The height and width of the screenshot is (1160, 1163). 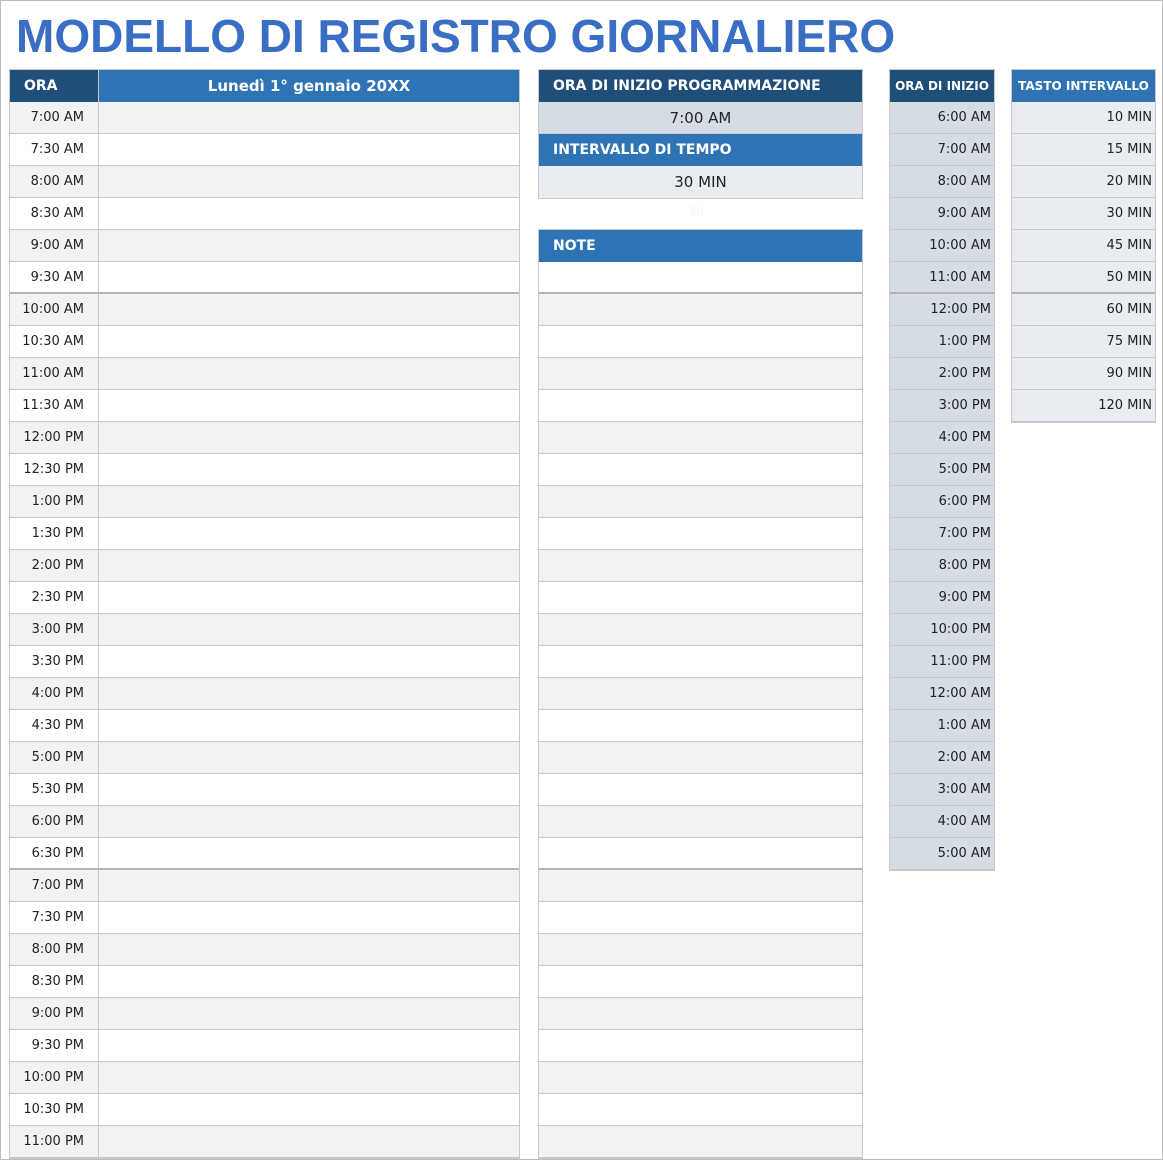 What do you see at coordinates (456, 36) in the screenshot?
I see `page-title: MODELLO DI REGISTRO GIORNALIERO` at bounding box center [456, 36].